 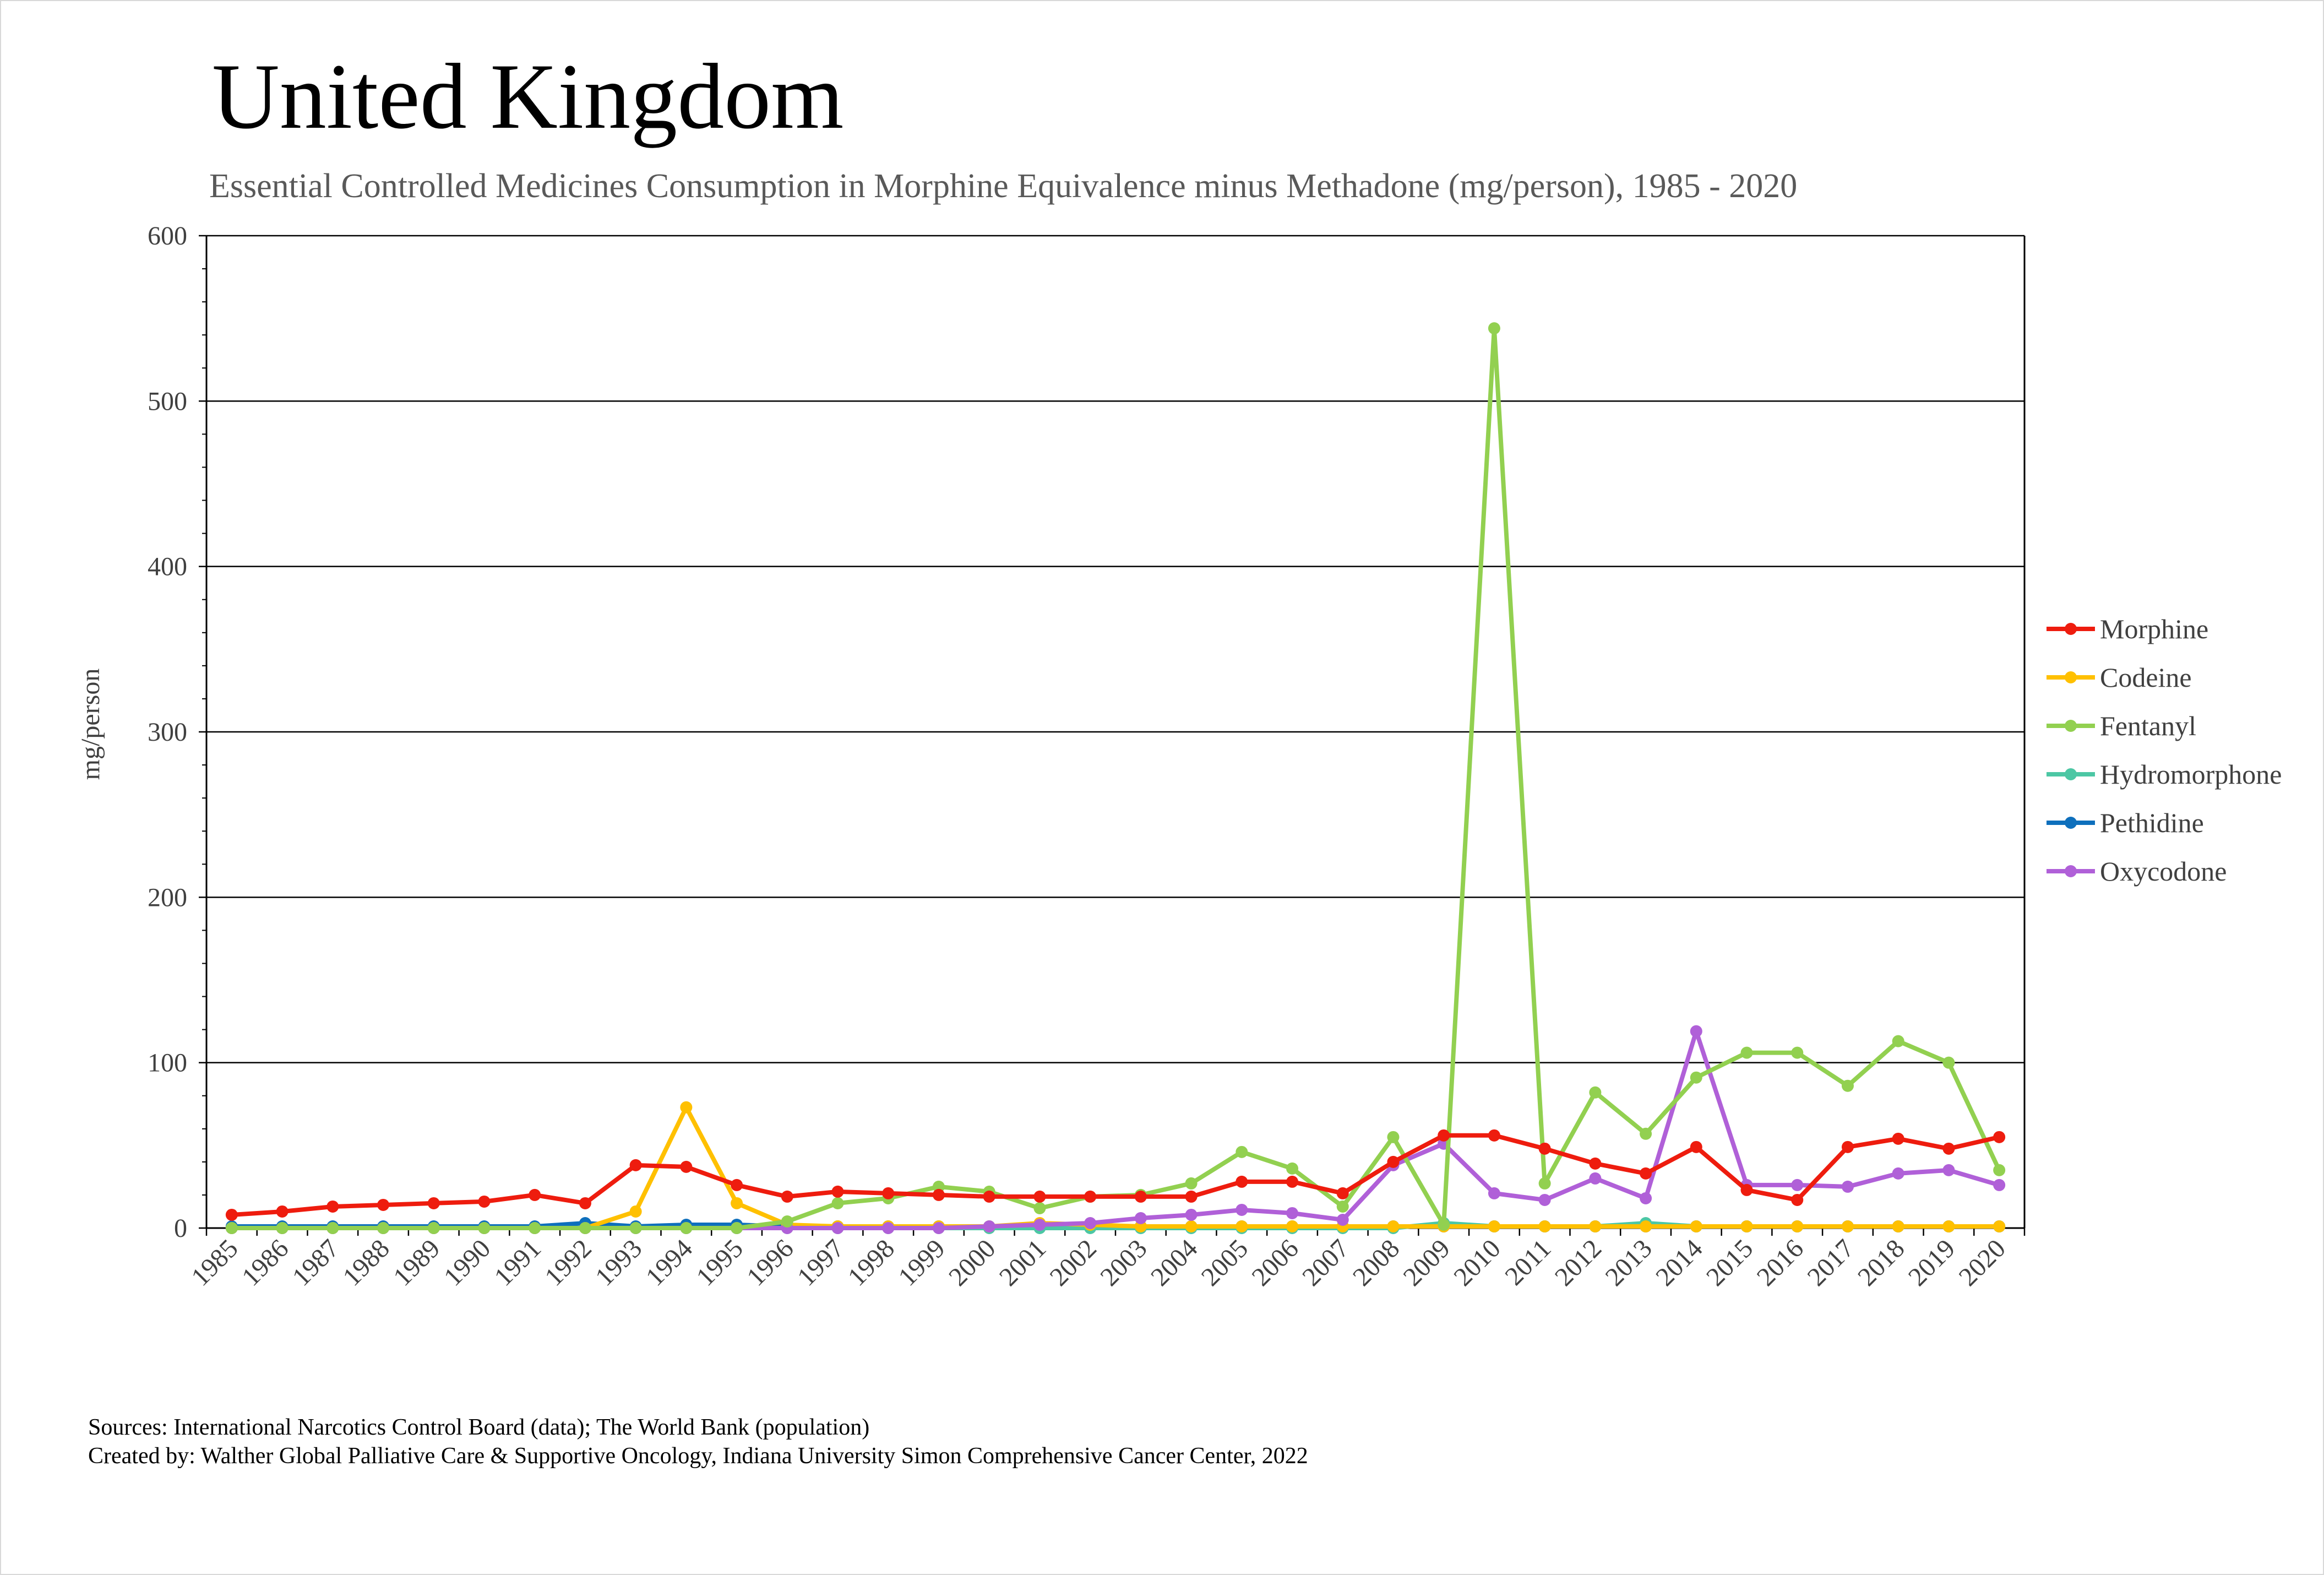 I want to click on oxycodone-point-2003, so click(x=1141, y=1218).